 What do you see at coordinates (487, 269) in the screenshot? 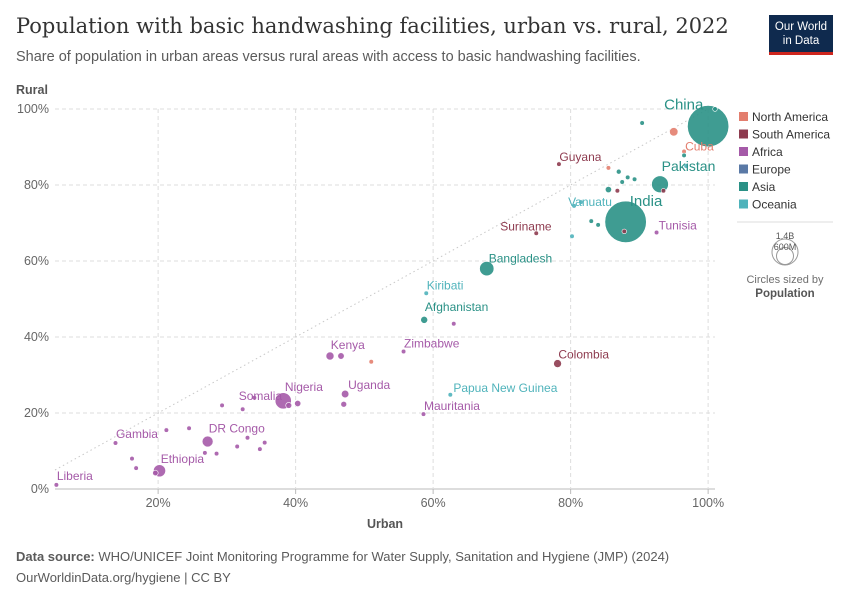
I see `point-bangladesh` at bounding box center [487, 269].